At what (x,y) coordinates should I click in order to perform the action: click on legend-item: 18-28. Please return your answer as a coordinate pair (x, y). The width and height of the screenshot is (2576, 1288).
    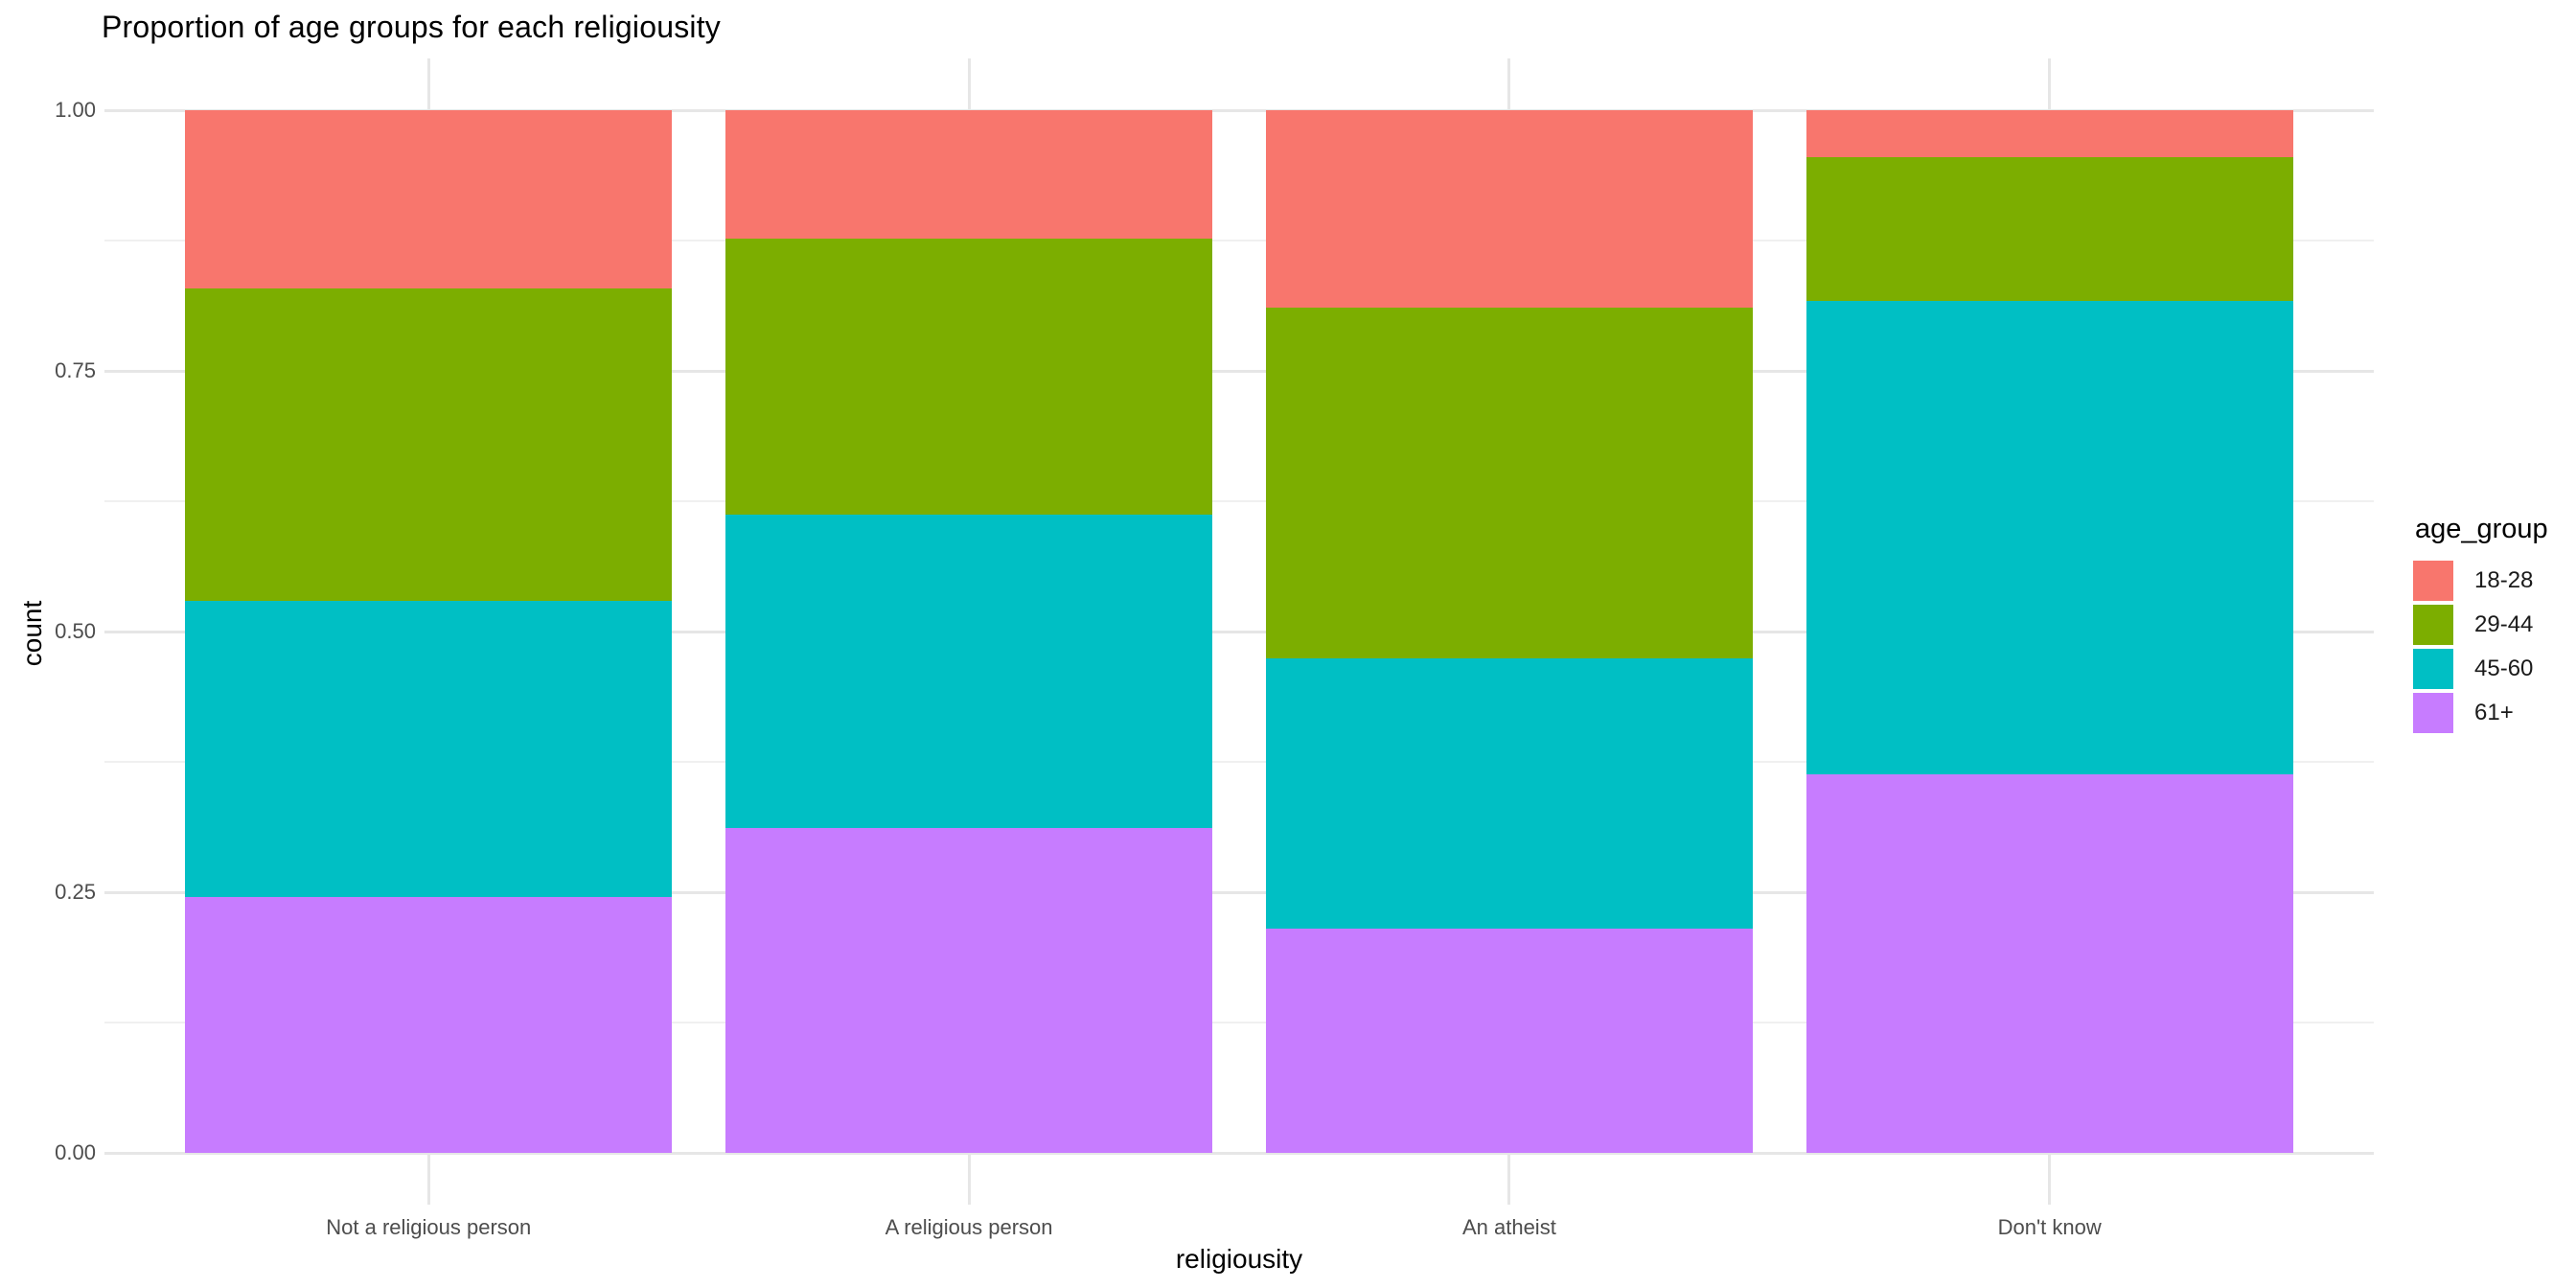
    Looking at the image, I should click on (2480, 581).